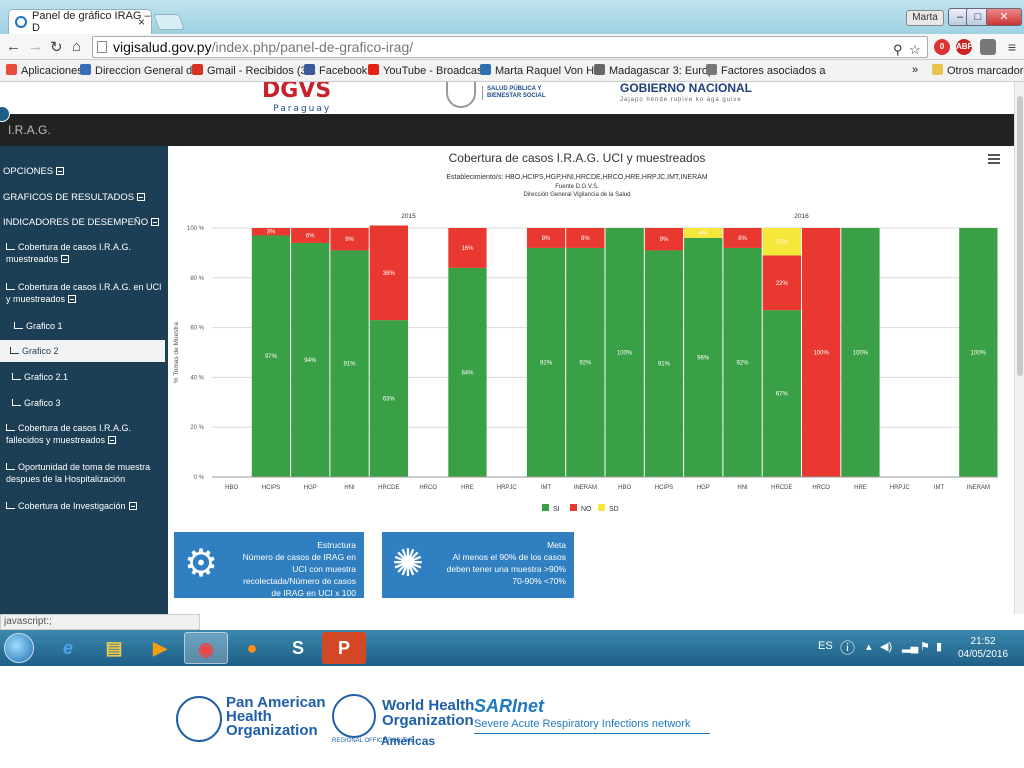 Image resolution: width=1024 pixels, height=768 pixels. What do you see at coordinates (344, 648) in the screenshot?
I see `powerpoint-taskbar-icon: P` at bounding box center [344, 648].